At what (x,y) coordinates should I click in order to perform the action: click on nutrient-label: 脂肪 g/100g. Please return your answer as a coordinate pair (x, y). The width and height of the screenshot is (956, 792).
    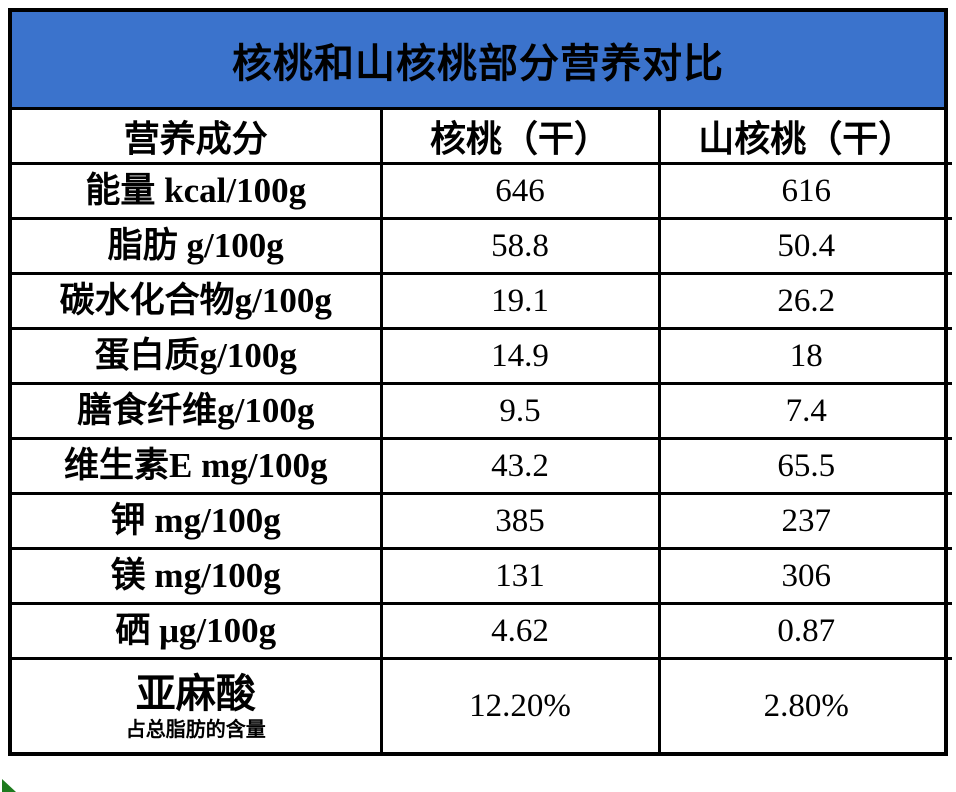
    Looking at the image, I should click on (195, 245).